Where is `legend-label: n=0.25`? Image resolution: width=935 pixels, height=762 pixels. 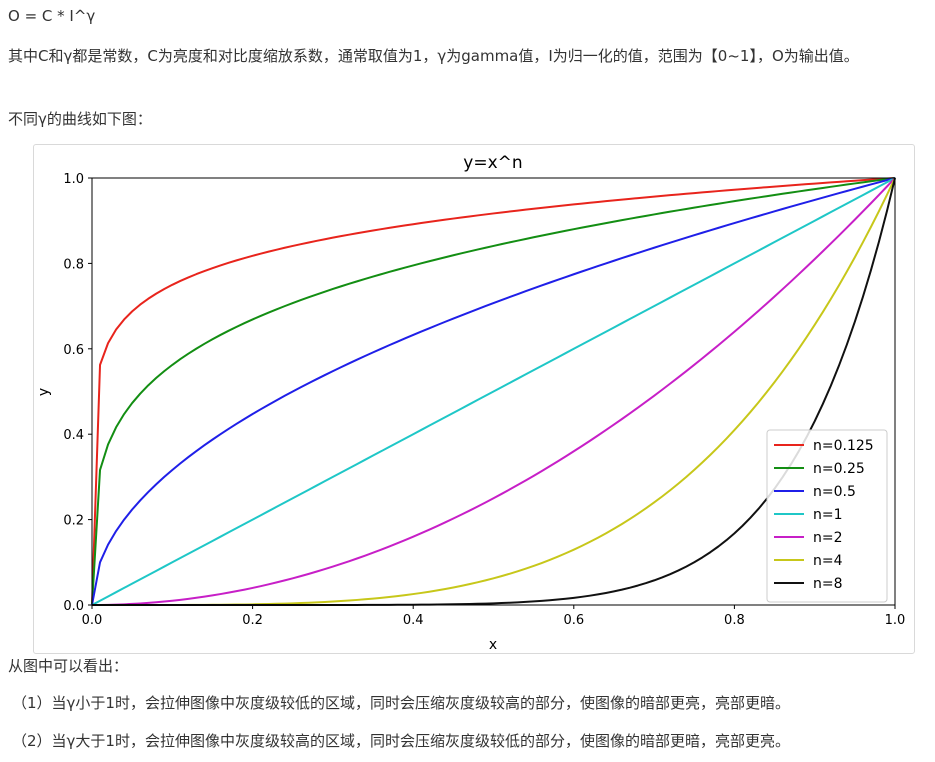 legend-label: n=0.25 is located at coordinates (839, 469).